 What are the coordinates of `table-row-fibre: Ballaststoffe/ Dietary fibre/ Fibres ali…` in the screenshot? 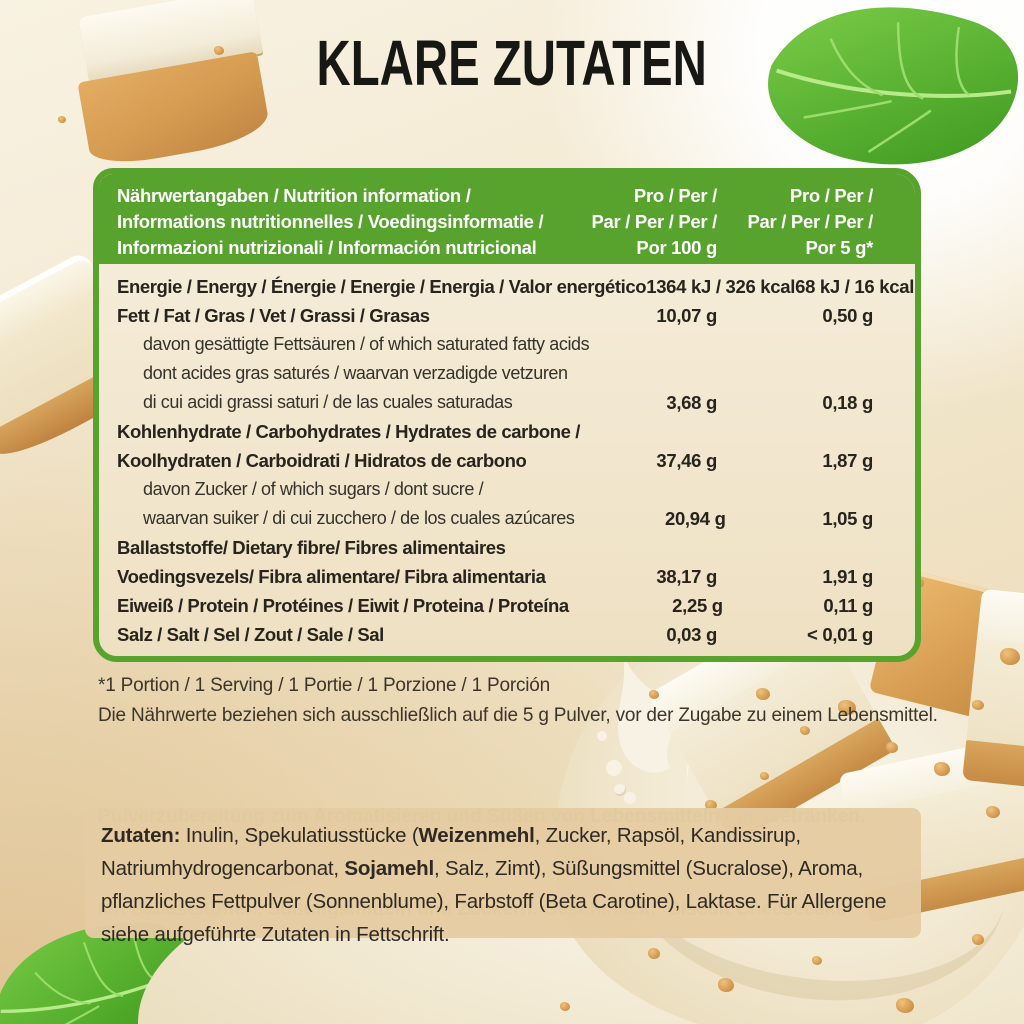 It's located at (495, 547).